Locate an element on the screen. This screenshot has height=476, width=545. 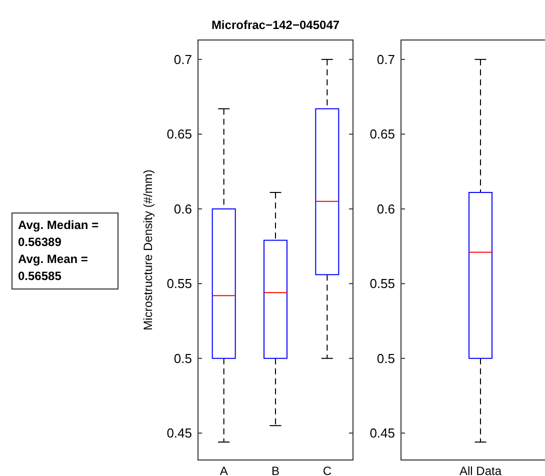
x-tick-label: B is located at coordinates (275, 470).